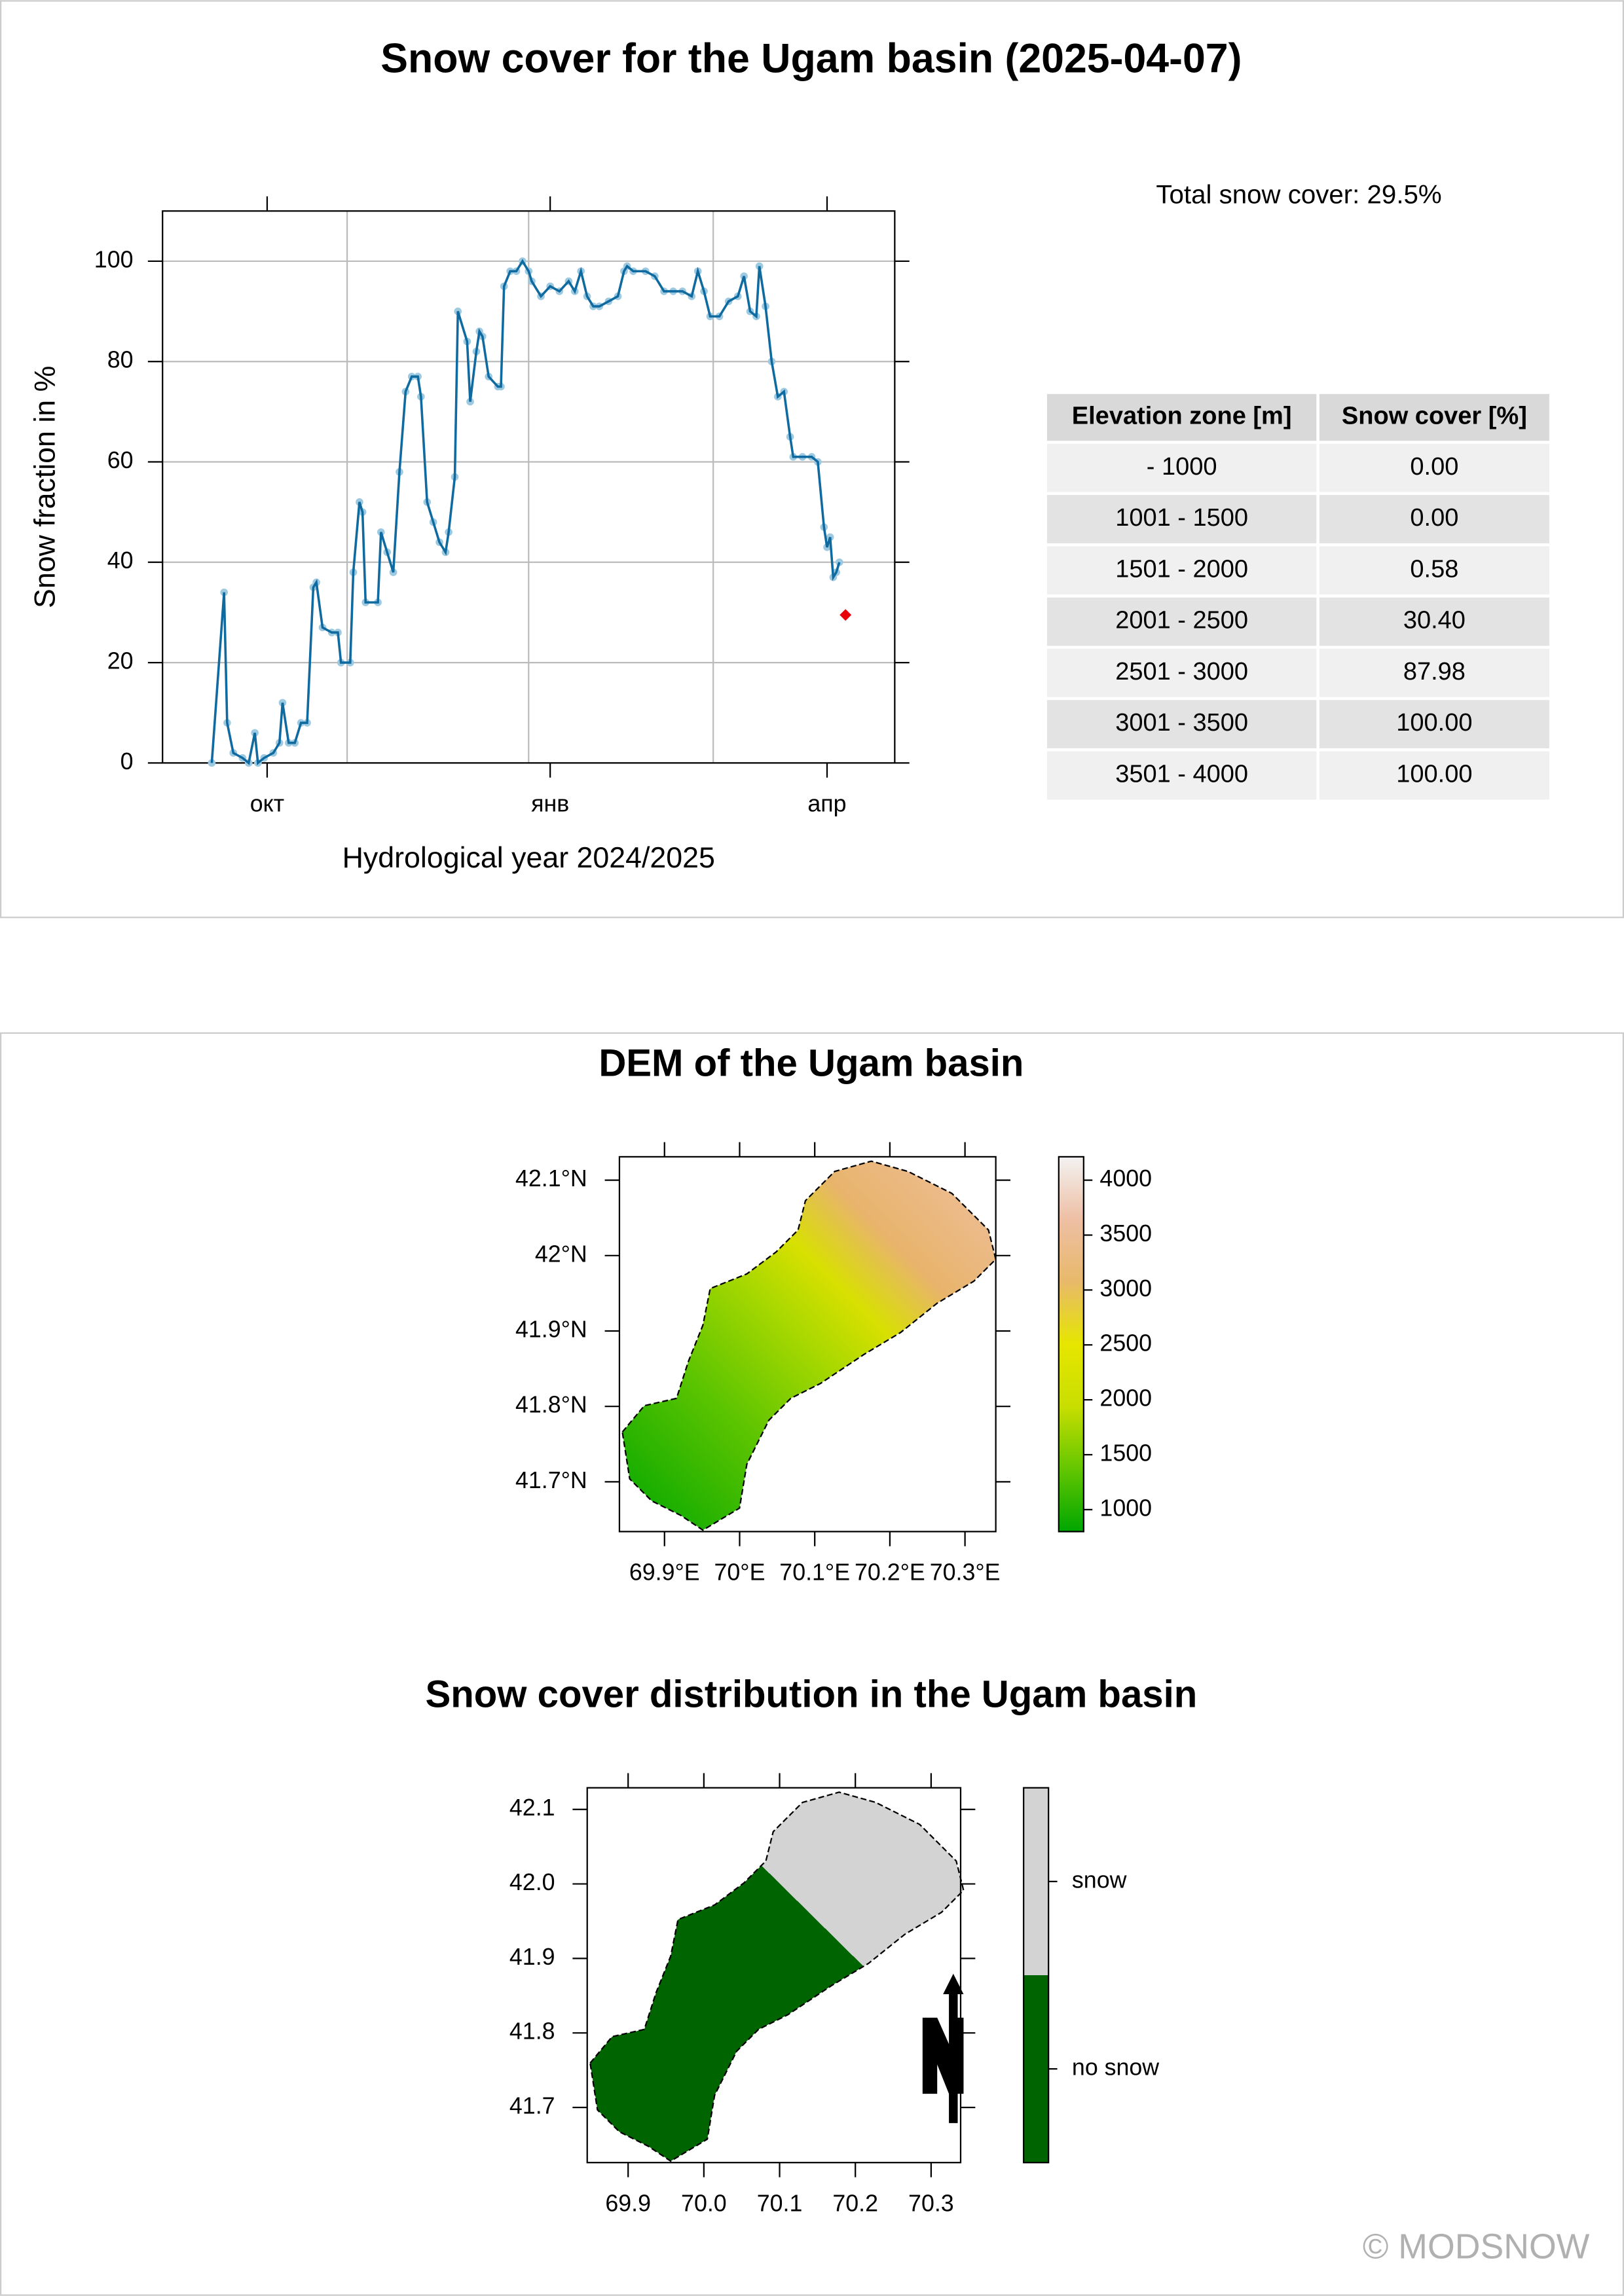  What do you see at coordinates (1181, 620) in the screenshot?
I see `table-cell-text: 2001 - 2500` at bounding box center [1181, 620].